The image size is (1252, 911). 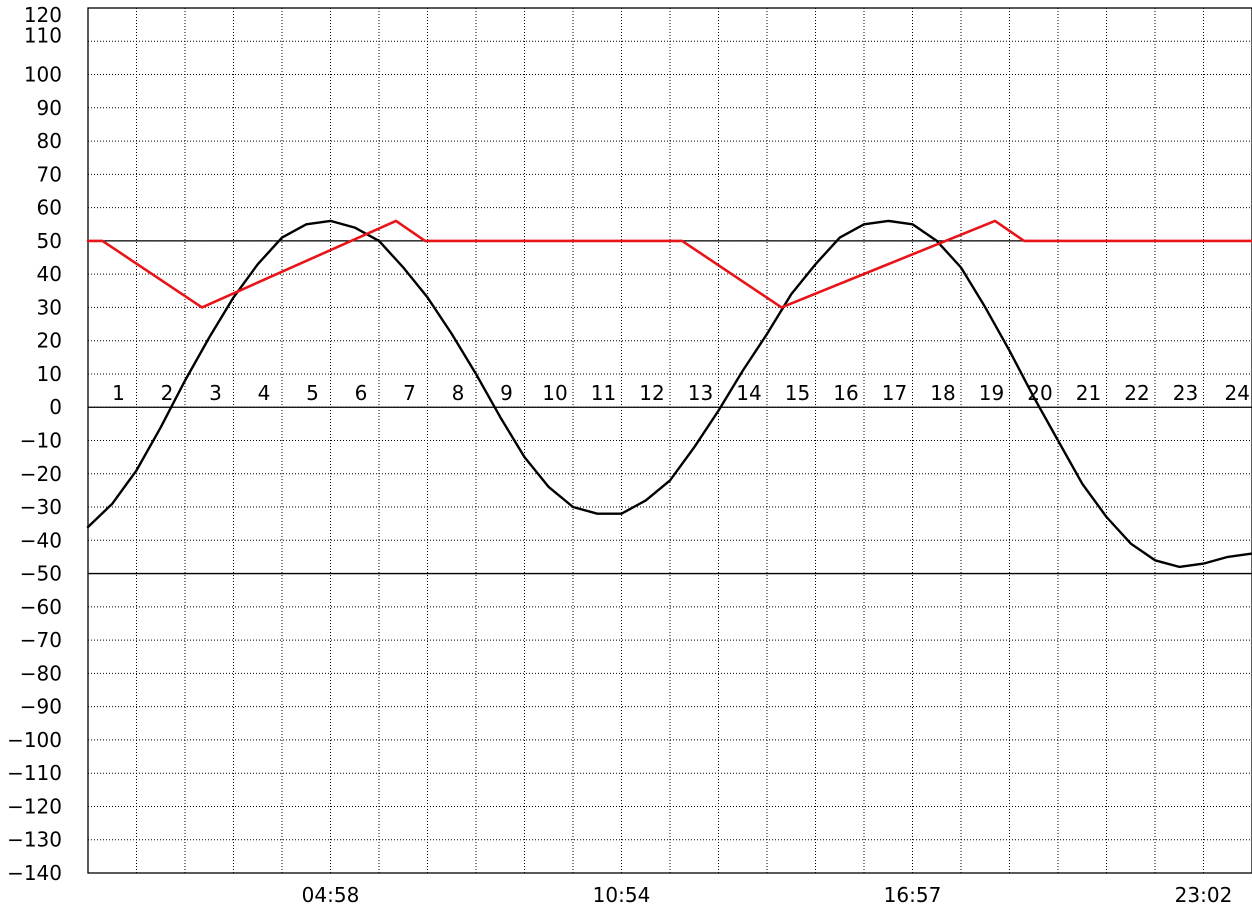 What do you see at coordinates (49, 241) in the screenshot?
I see `y-tick-label: 50` at bounding box center [49, 241].